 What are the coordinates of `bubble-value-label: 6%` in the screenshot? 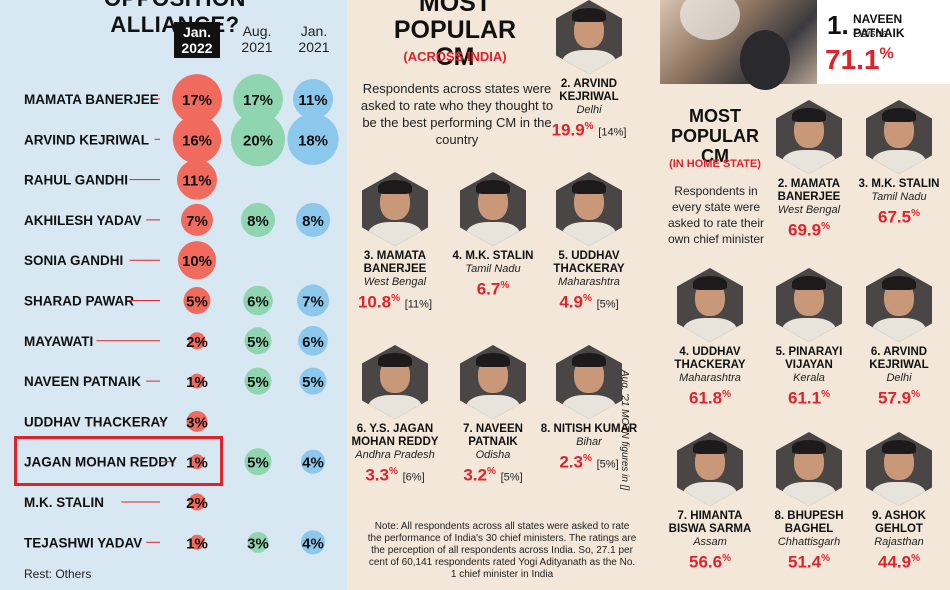 It's located at (313, 342).